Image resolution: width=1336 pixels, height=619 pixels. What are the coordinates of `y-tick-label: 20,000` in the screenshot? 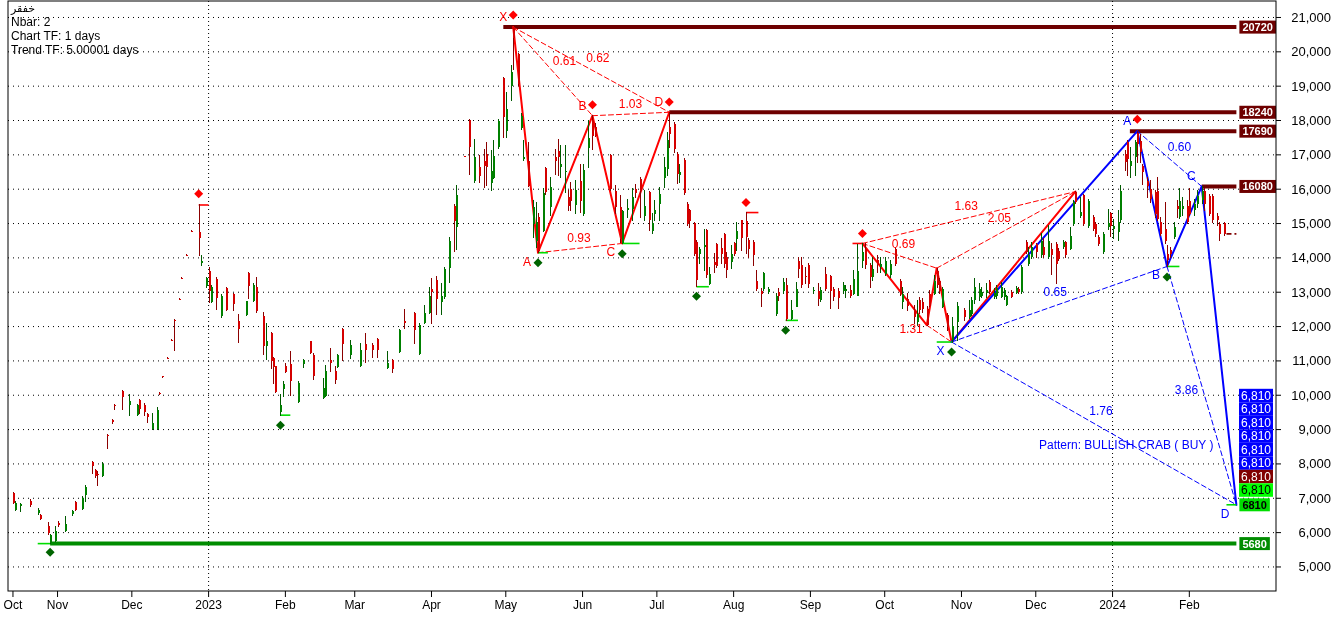 It's located at (1311, 52).